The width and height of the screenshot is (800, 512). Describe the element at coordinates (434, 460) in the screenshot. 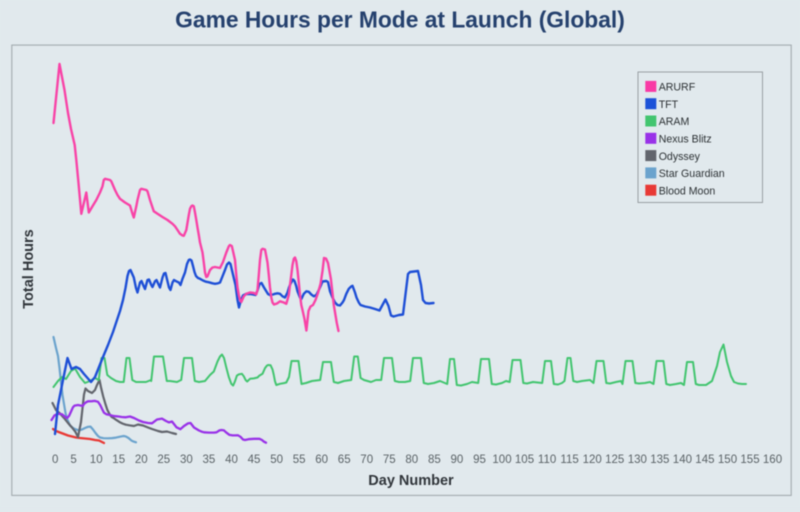

I see `svg-text: 85` at that location.